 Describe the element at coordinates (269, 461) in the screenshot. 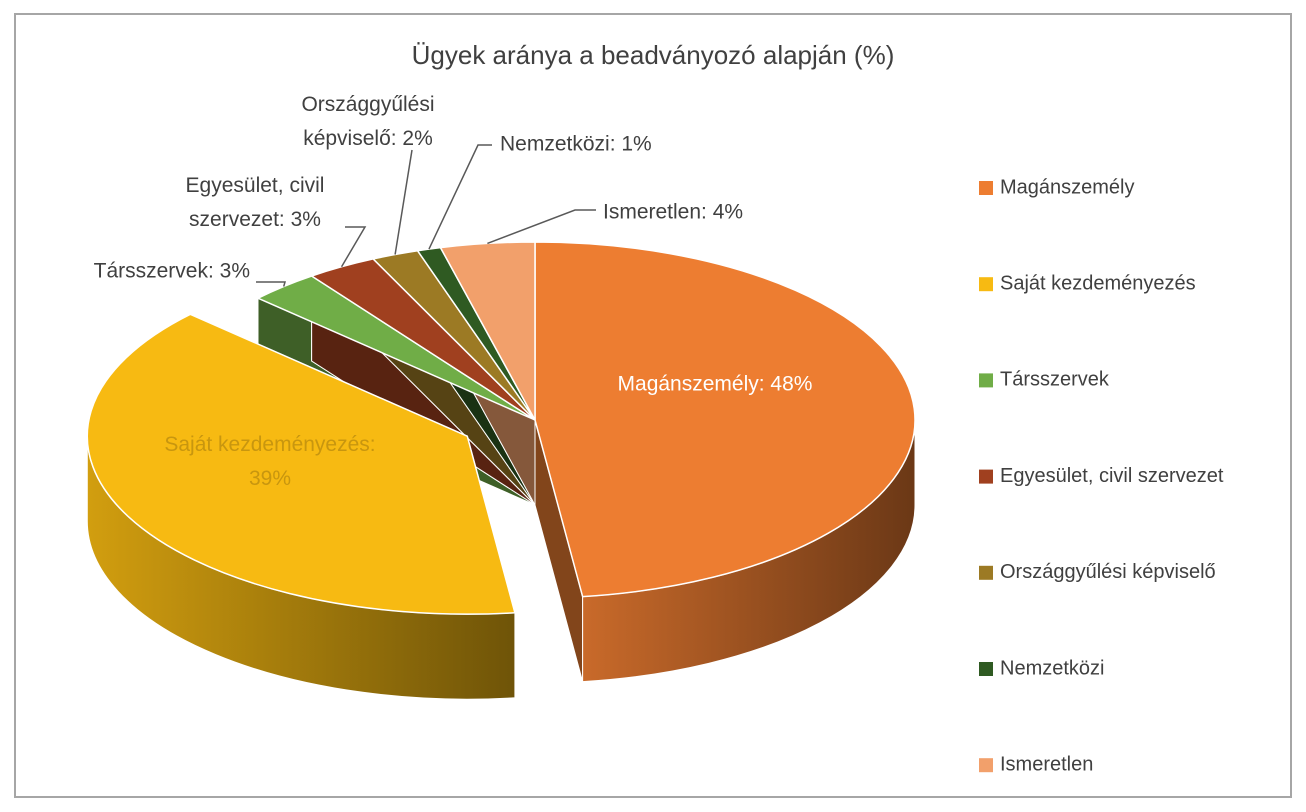

I see `data-label: Saját kezdeményezés: 39%` at that location.